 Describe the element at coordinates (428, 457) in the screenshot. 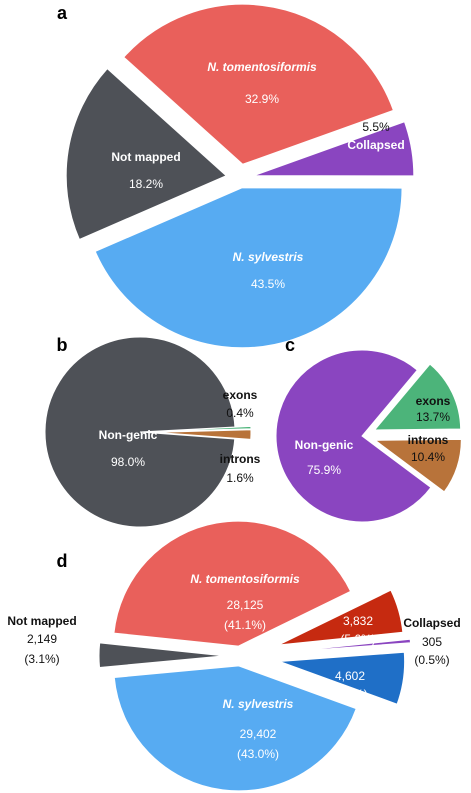

I see `value-label: 10.4%` at that location.